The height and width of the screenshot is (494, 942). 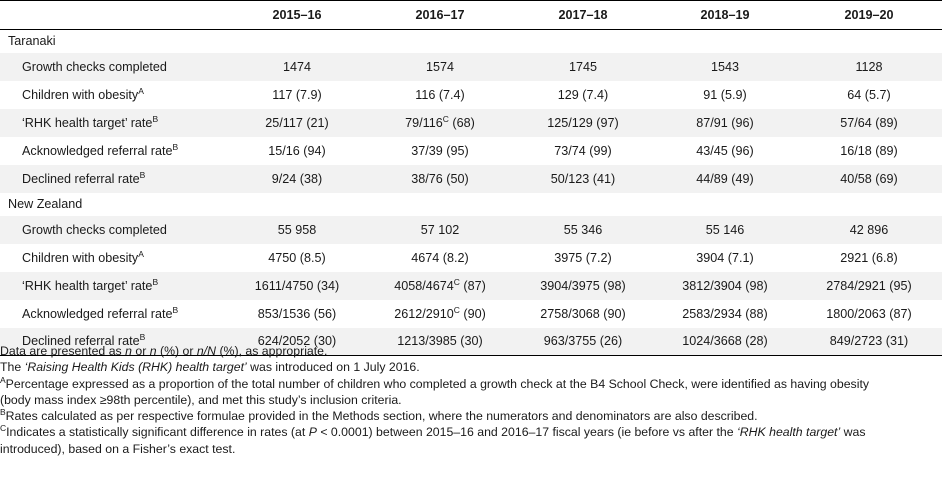 I want to click on table-cell: 125/129 (97), so click(x=583, y=123).